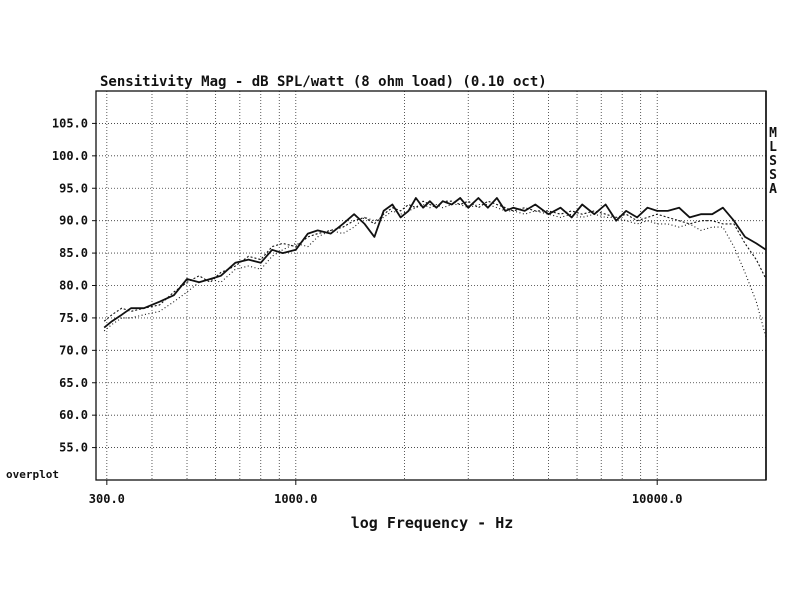 The width and height of the screenshot is (800, 600). What do you see at coordinates (657, 499) in the screenshot?
I see `x-tick-label: 10000.0` at bounding box center [657, 499].